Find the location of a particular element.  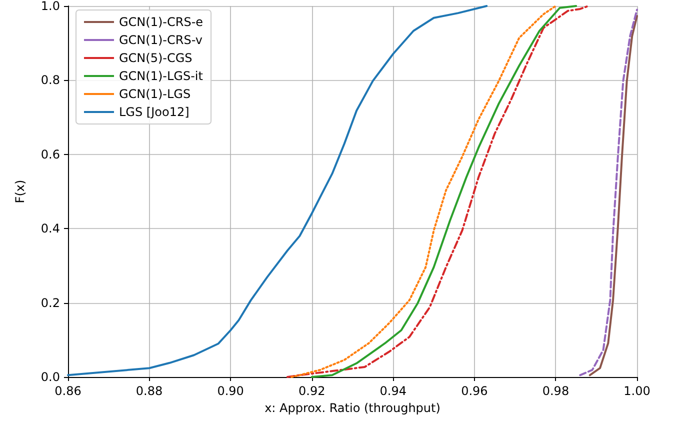

y-axis-title: F(x) is located at coordinates (20, 192).